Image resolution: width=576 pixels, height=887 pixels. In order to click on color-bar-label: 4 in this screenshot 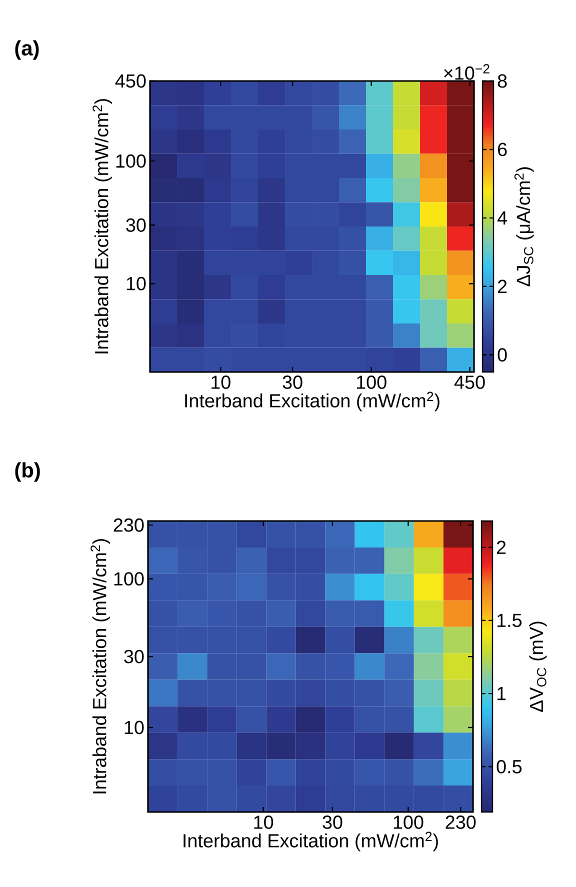, I will do `click(502, 217)`.